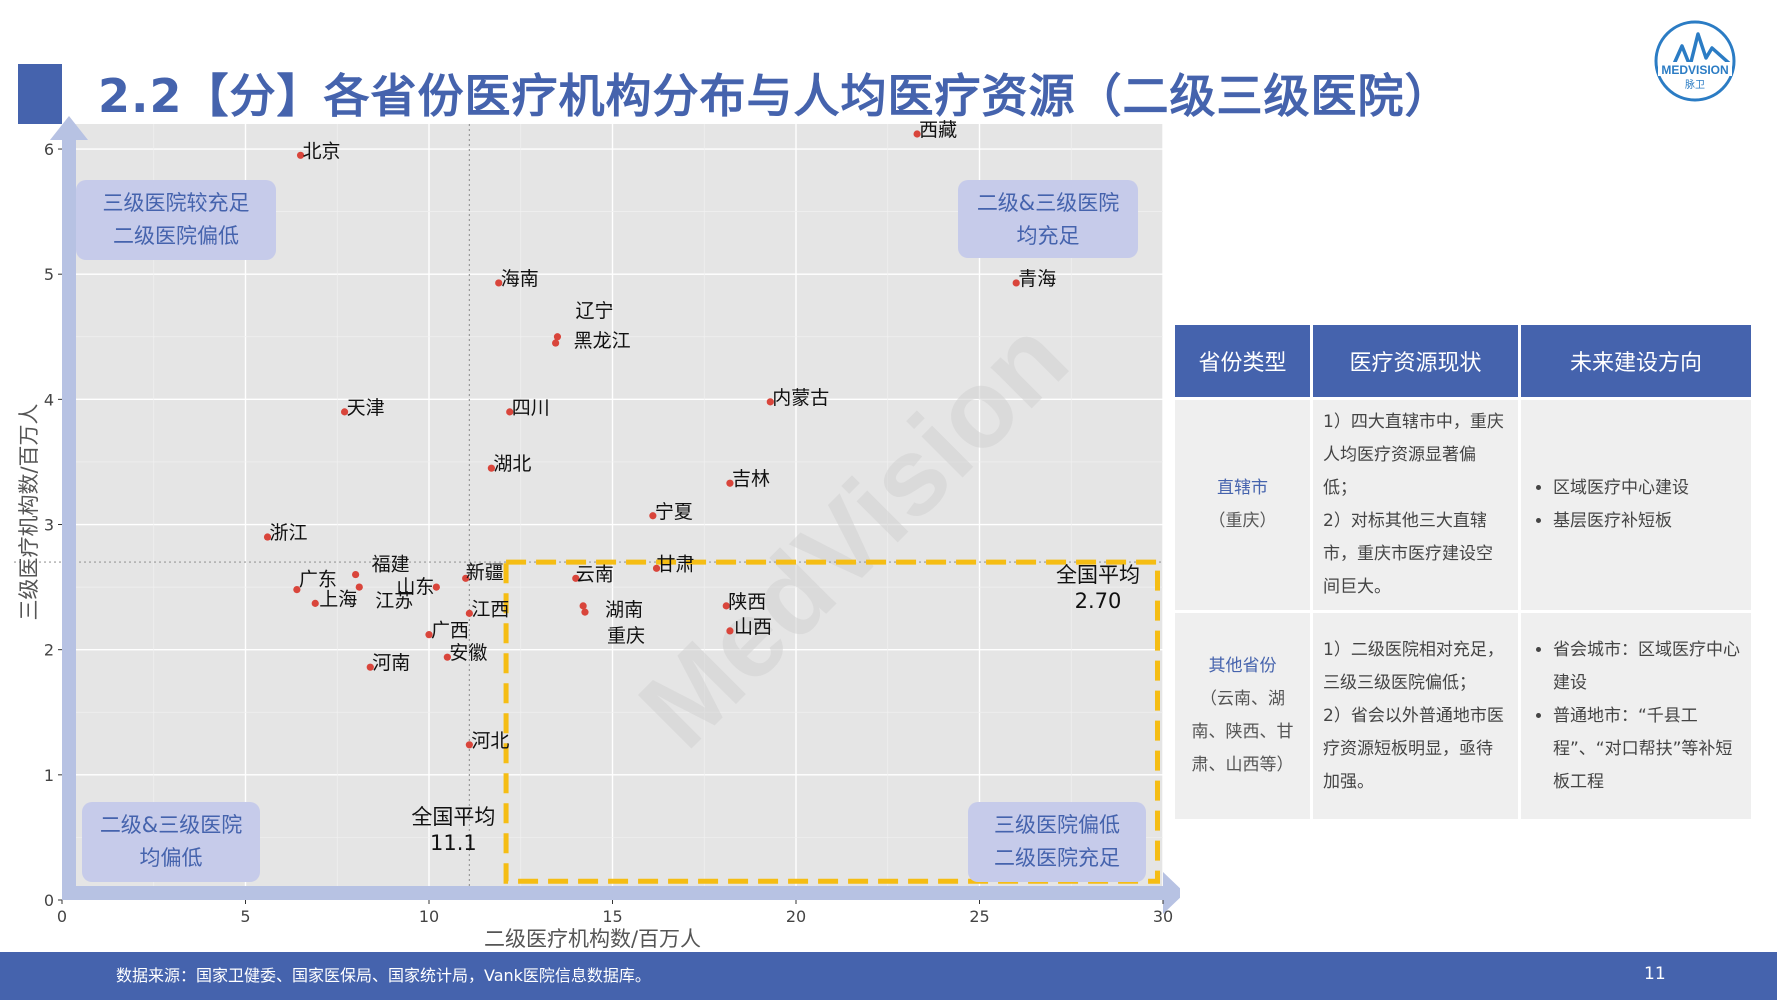 The width and height of the screenshot is (1777, 1000). Describe the element at coordinates (1408, 554) in the screenshot. I see `status-line: 2）对标其他三大直辖市，重庆市医疗建设空间巨大。` at that location.